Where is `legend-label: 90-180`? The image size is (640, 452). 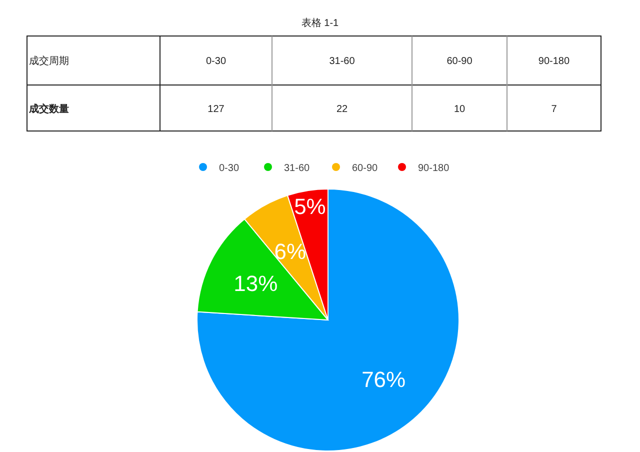 legend-label: 90-180 is located at coordinates (434, 168).